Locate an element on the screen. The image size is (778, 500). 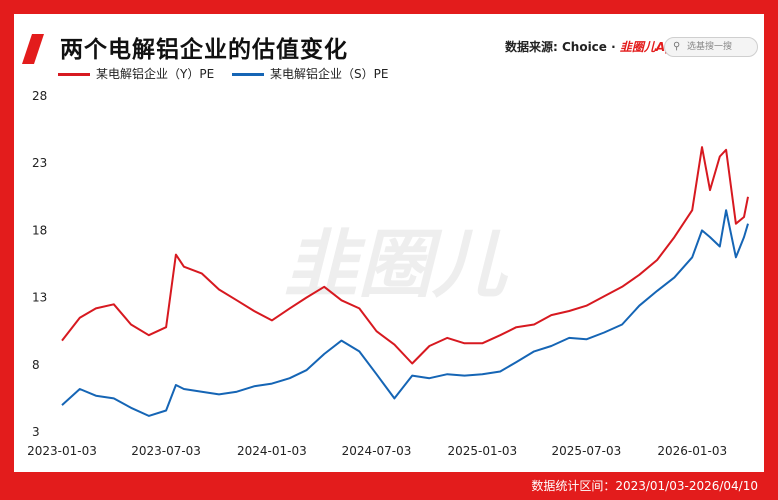
page-title: 两个电解铝企业的估值变化 is located at coordinates (204, 50).